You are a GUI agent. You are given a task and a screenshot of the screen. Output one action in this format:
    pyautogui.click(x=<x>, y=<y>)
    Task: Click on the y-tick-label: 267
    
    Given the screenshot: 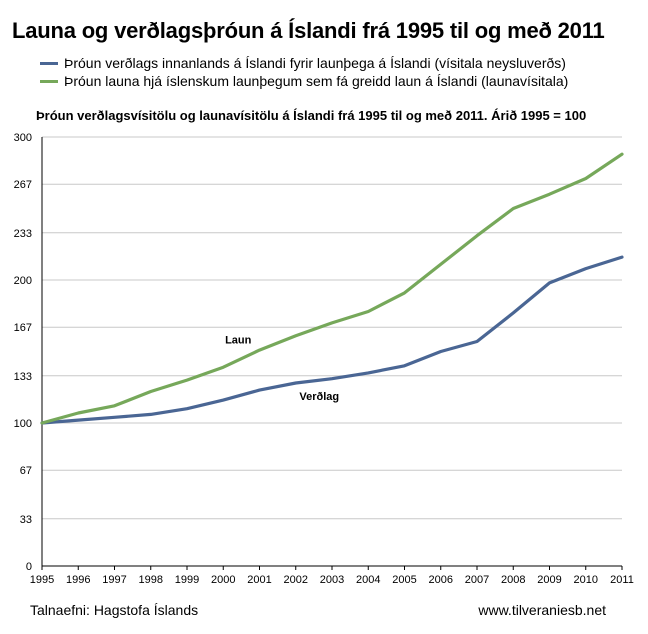 What is the action you would take?
    pyautogui.click(x=23, y=185)
    